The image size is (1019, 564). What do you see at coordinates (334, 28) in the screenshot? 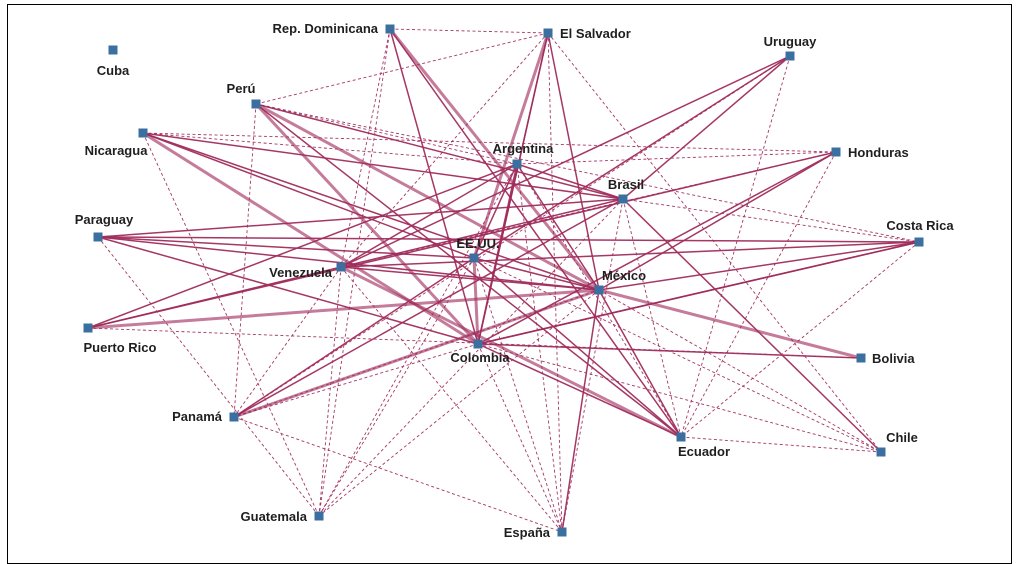
I see `node-rep-dominicana: Rep. Dominicana` at bounding box center [334, 28].